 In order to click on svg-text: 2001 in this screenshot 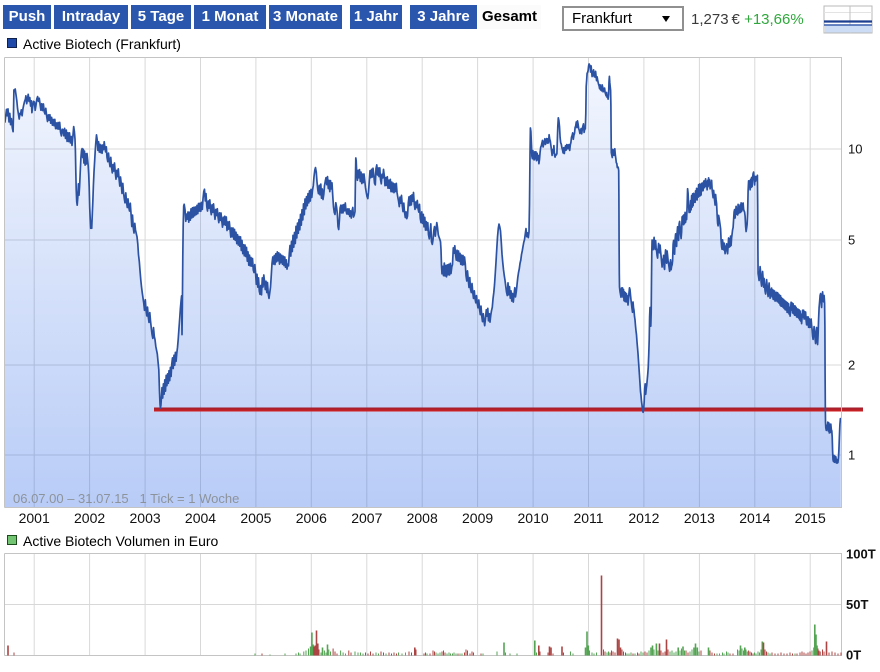, I will do `click(34, 518)`.